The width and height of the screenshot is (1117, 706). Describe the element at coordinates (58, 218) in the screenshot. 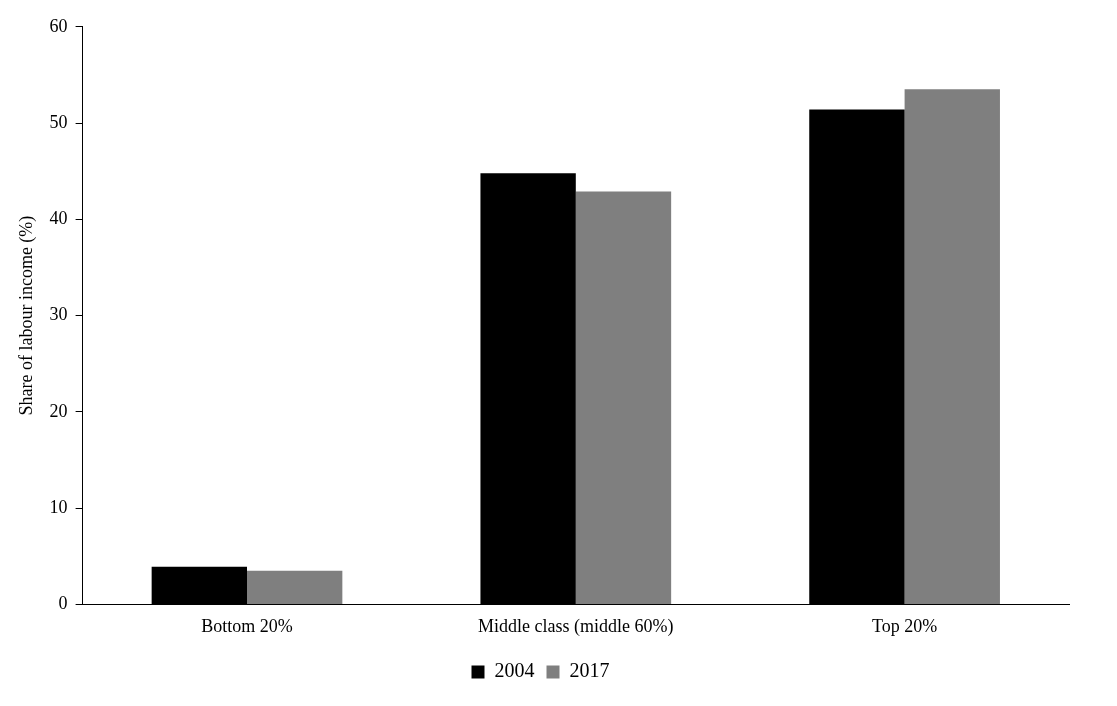

I see `y-tick-label: 40` at that location.